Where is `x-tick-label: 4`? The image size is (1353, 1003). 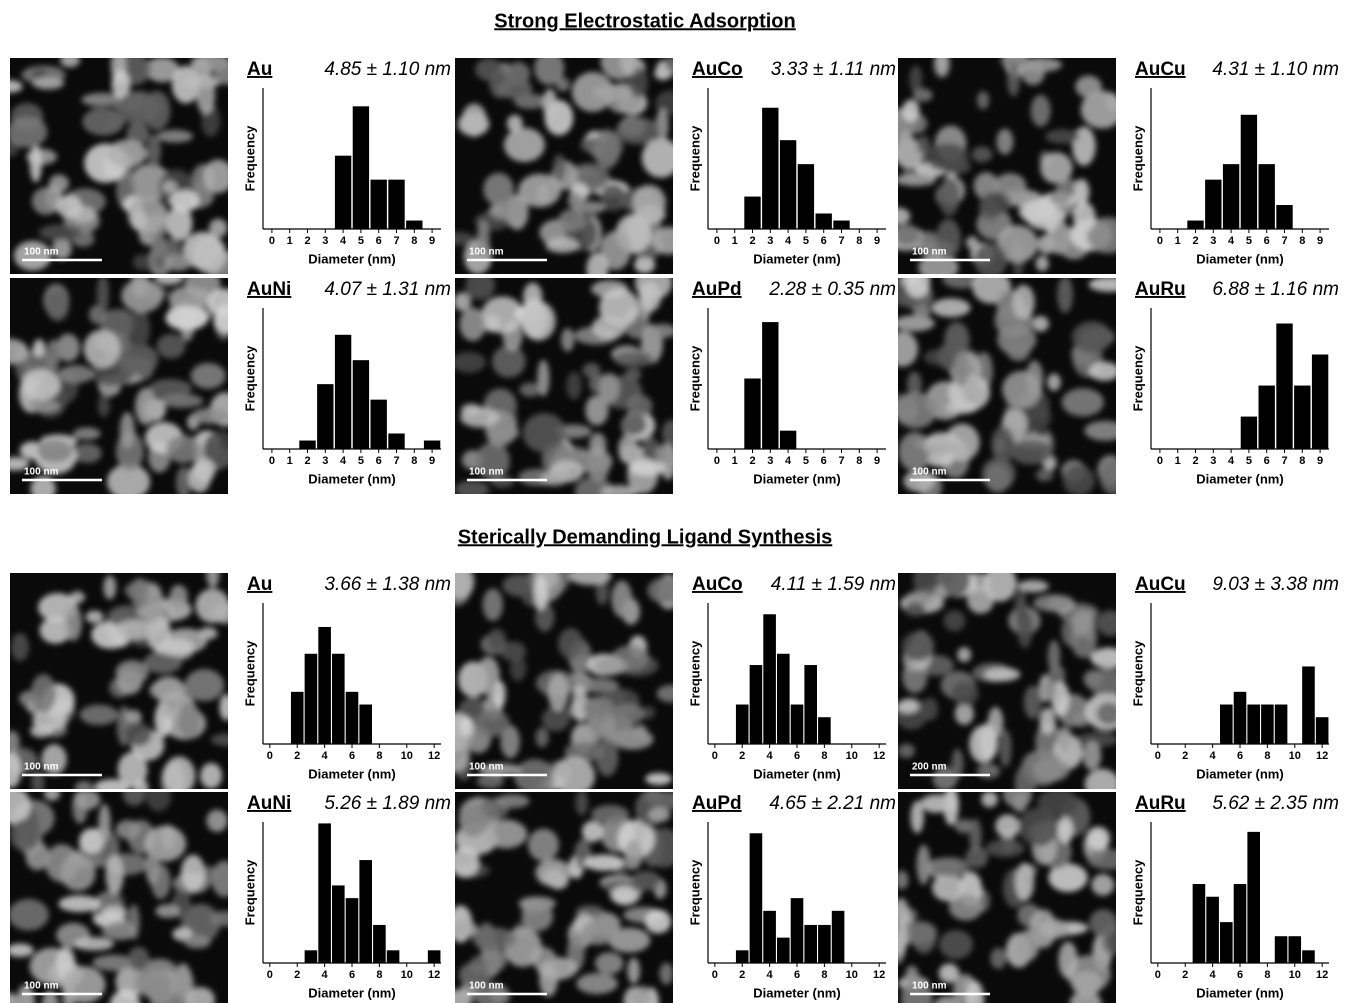 x-tick-label: 4 is located at coordinates (770, 756).